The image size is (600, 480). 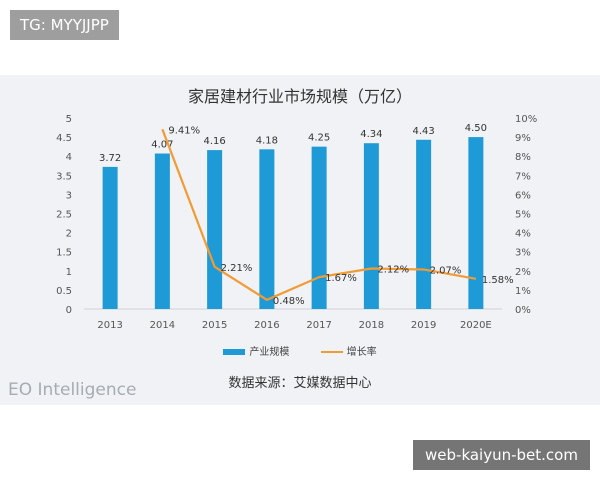 What do you see at coordinates (69, 195) in the screenshot?
I see `y-left-tick-label: 3` at bounding box center [69, 195].